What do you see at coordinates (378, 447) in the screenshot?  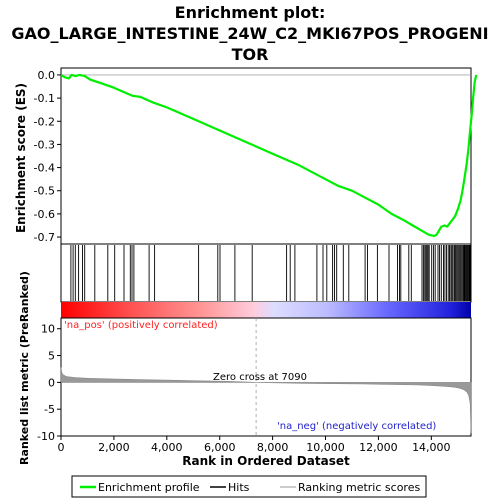 I see `x-tick-label: 12,000` at bounding box center [378, 447].